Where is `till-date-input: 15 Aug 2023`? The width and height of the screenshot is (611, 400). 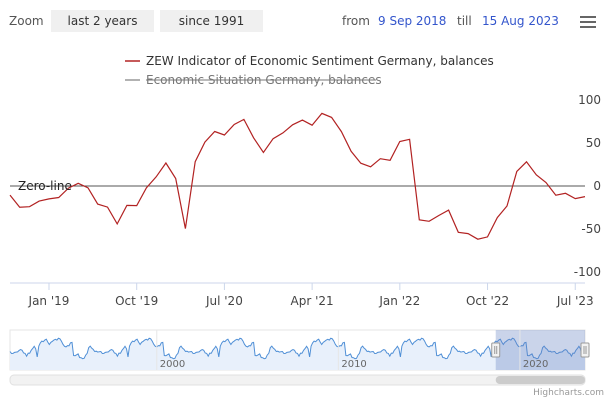
till-date-input: 15 Aug 2023 is located at coordinates (520, 21).